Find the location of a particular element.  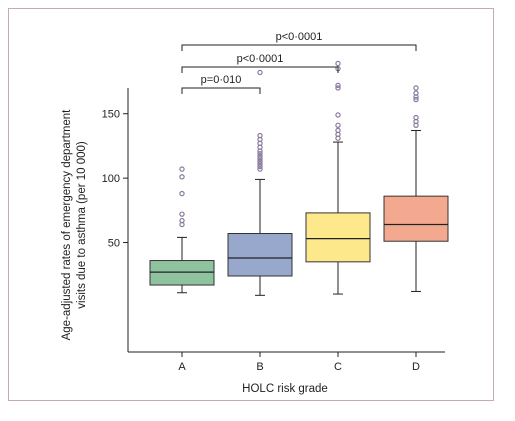

box-d is located at coordinates (416, 188).